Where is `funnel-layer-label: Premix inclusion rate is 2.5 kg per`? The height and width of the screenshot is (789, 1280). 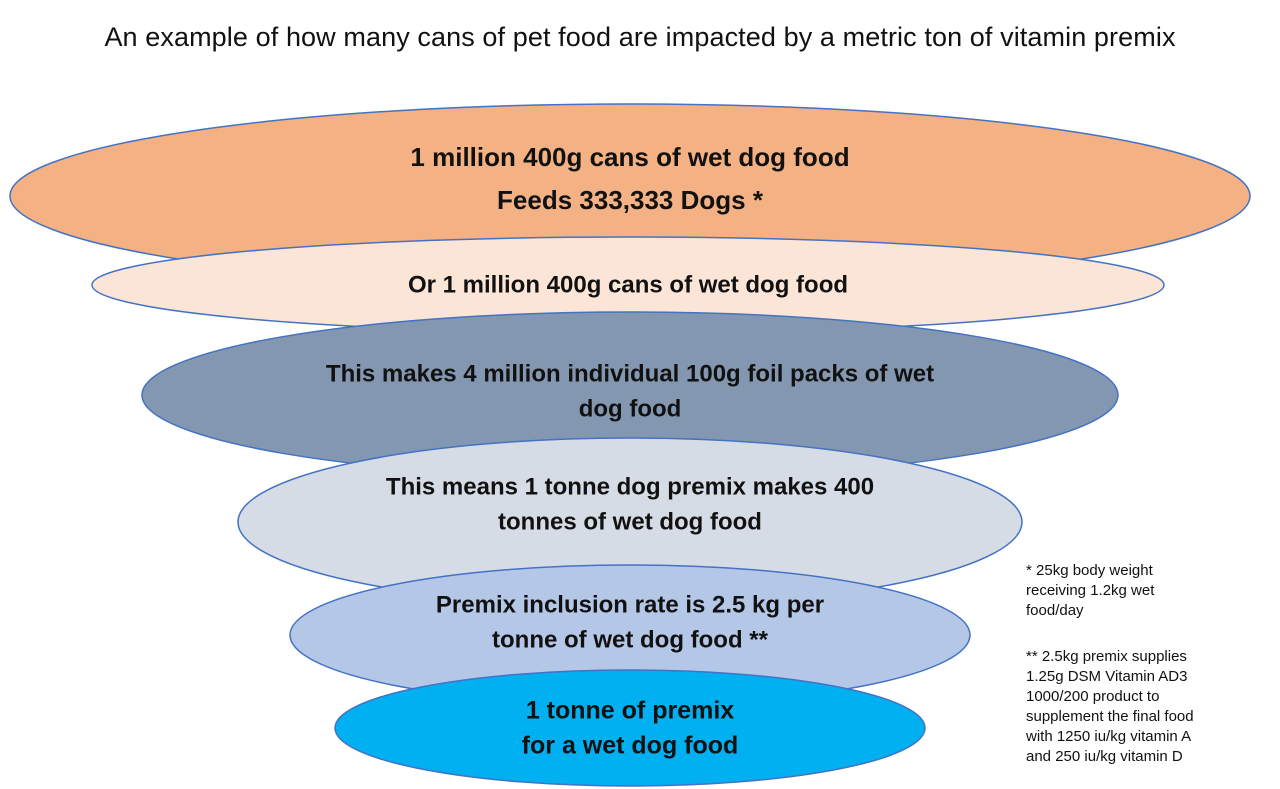 funnel-layer-label: Premix inclusion rate is 2.5 kg per is located at coordinates (630, 604).